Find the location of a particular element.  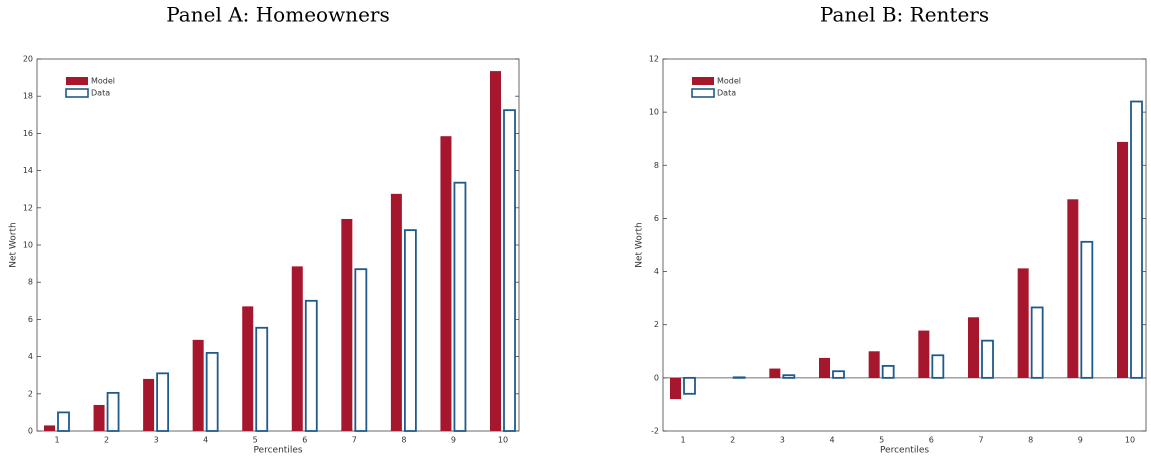

y-tick-label: 14 is located at coordinates (28, 170).